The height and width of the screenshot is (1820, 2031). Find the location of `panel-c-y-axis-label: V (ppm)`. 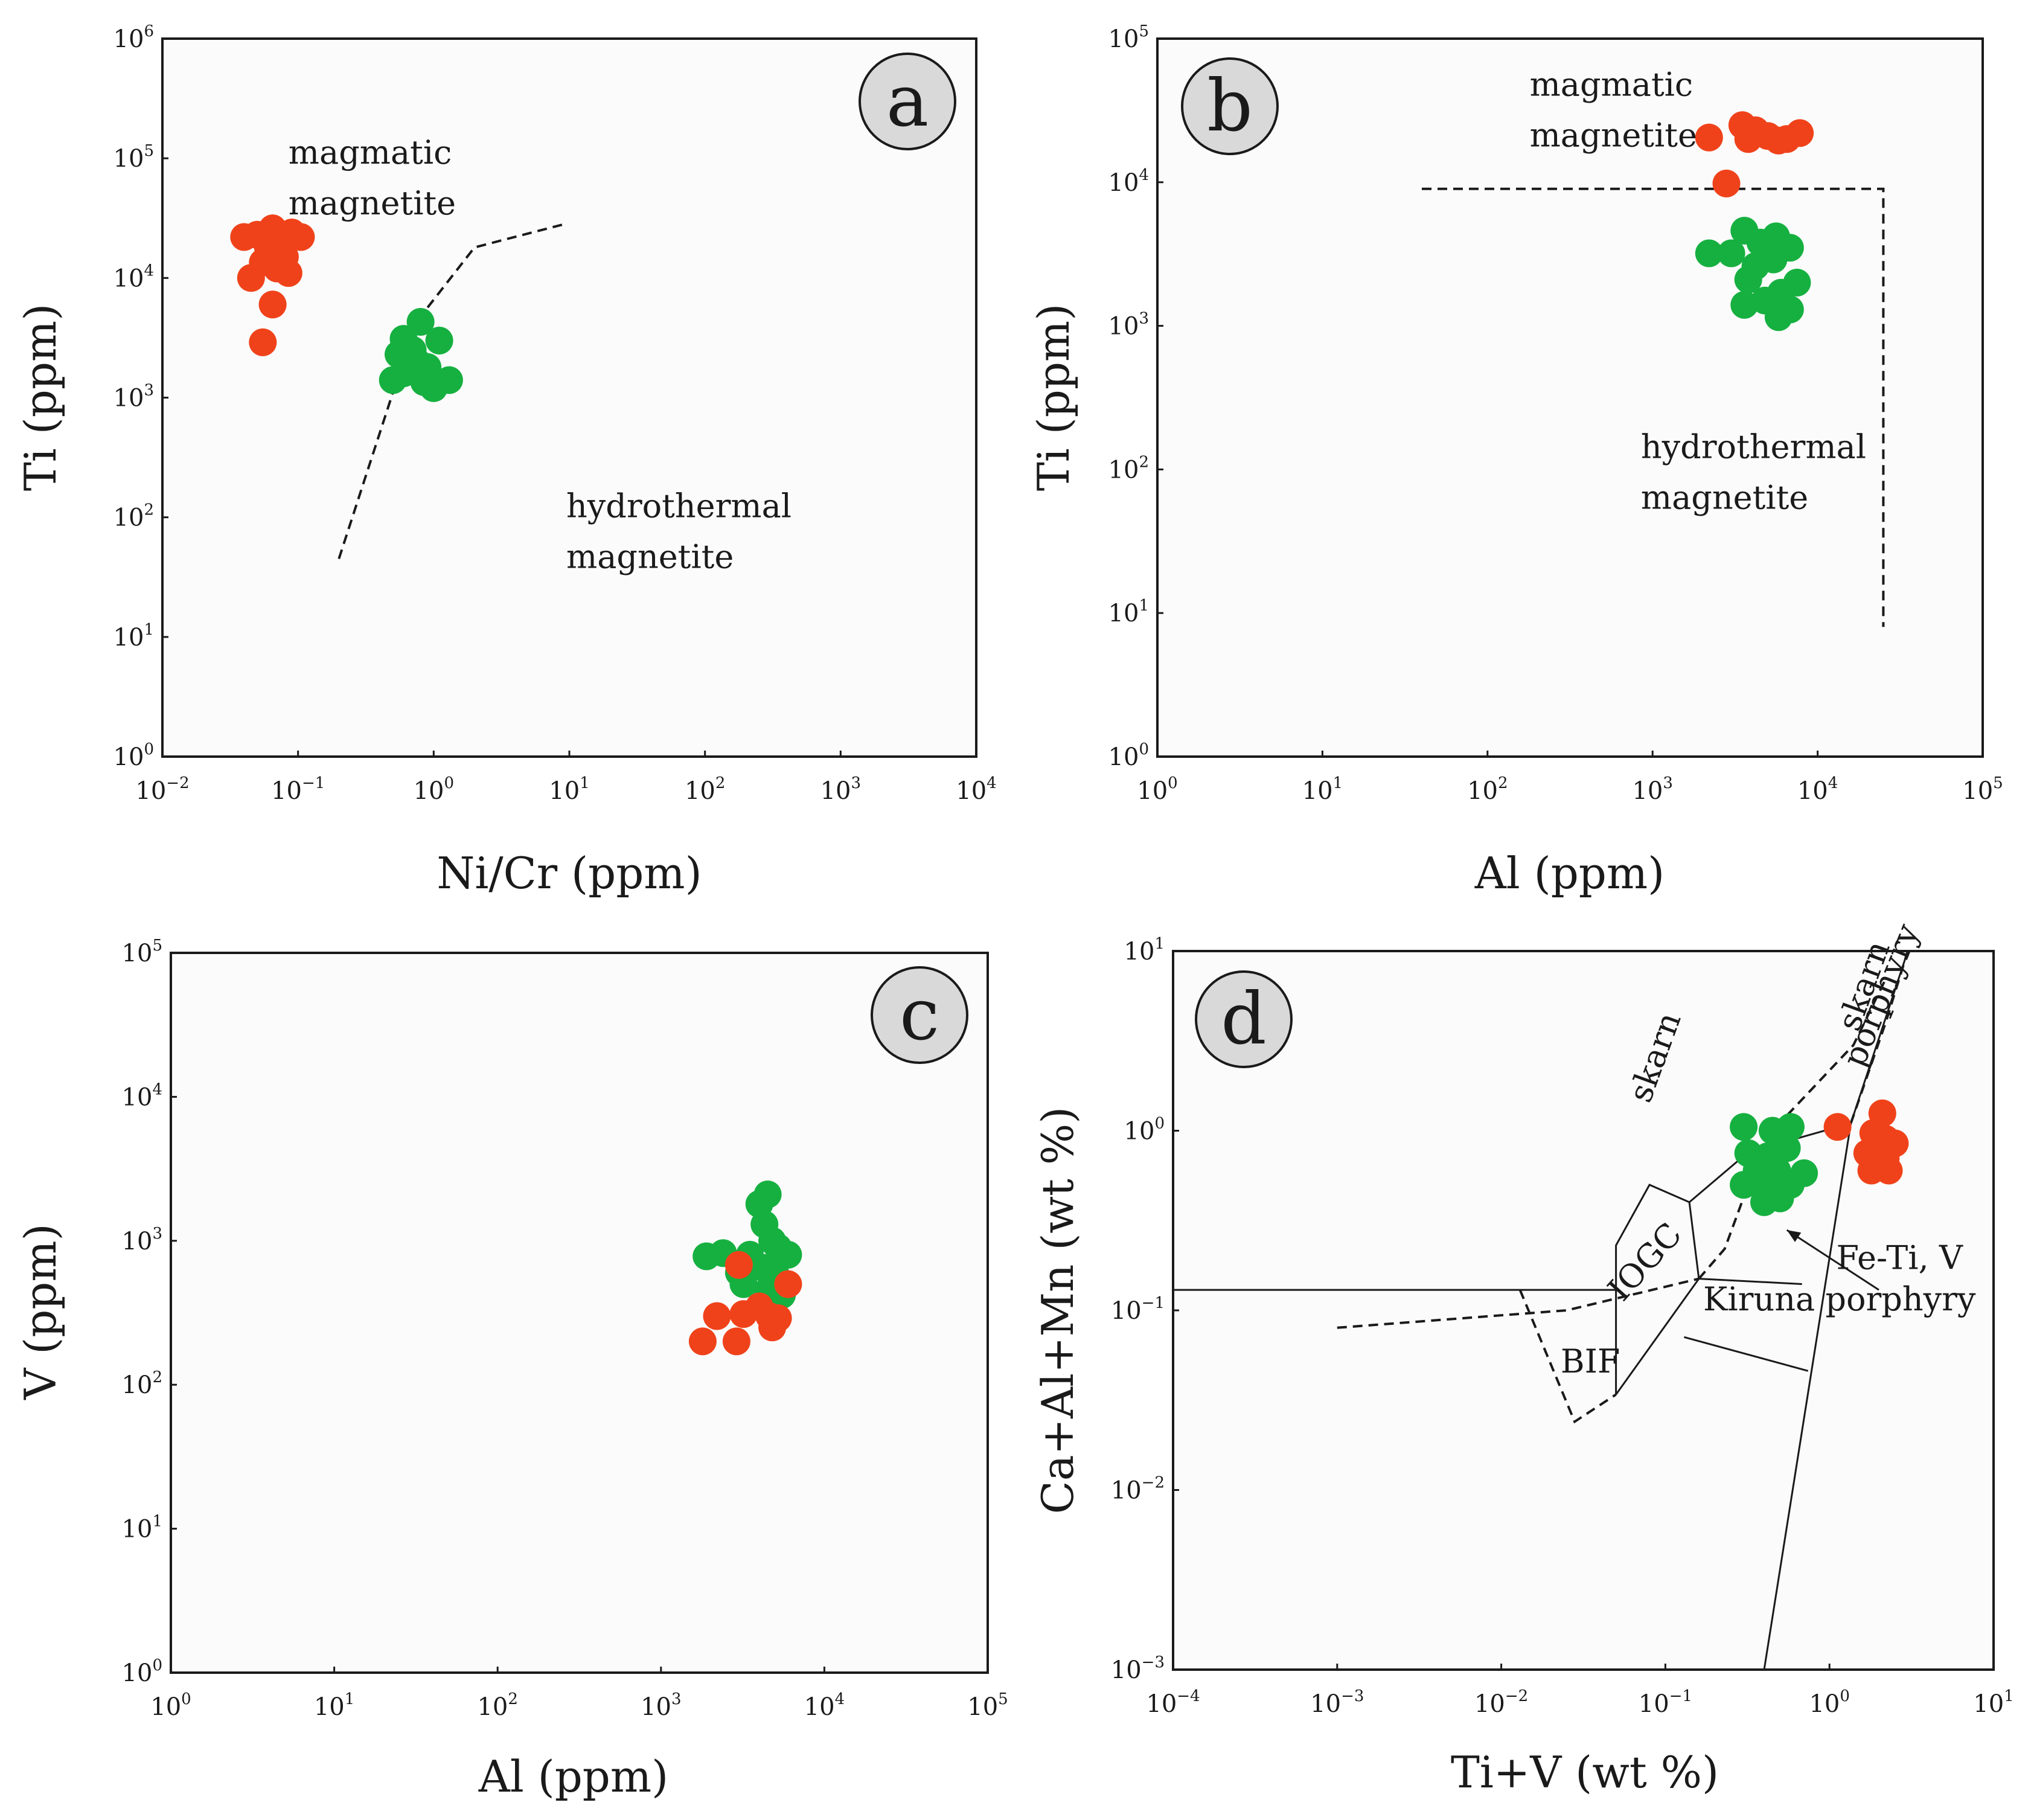

panel-c-y-axis-label: V (ppm) is located at coordinates (40, 1311).